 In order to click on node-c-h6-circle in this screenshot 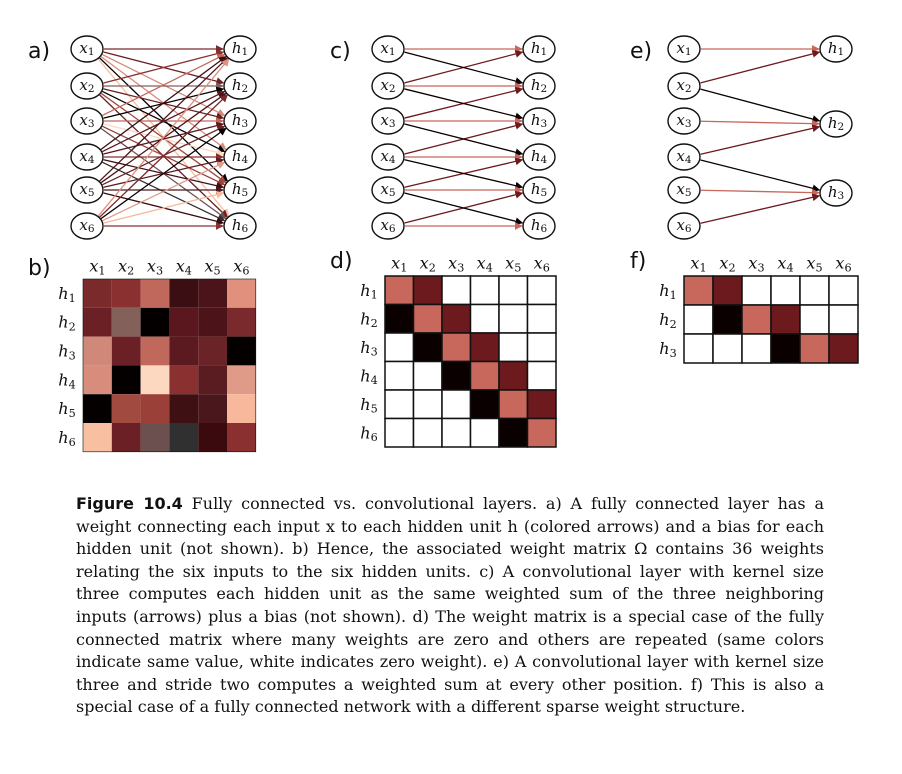, I will do `click(539, 226)`.